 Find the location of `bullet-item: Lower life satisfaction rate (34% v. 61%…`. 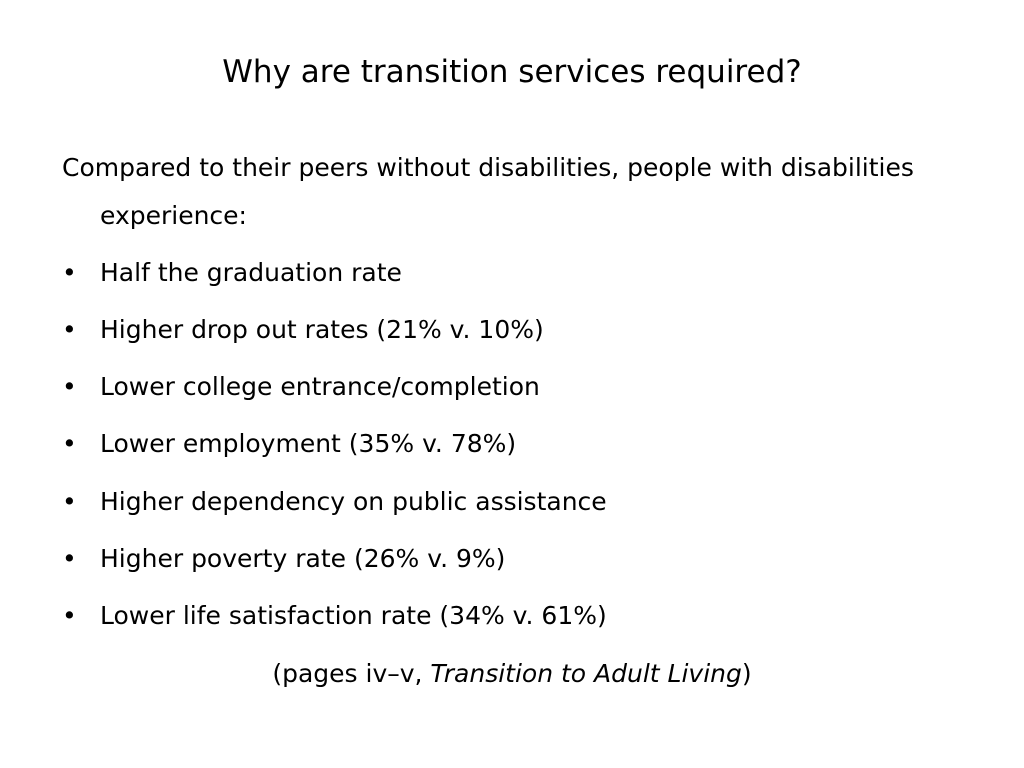

bullet-item: Lower life satisfaction rate (34% v. 61%… is located at coordinates (334, 616).